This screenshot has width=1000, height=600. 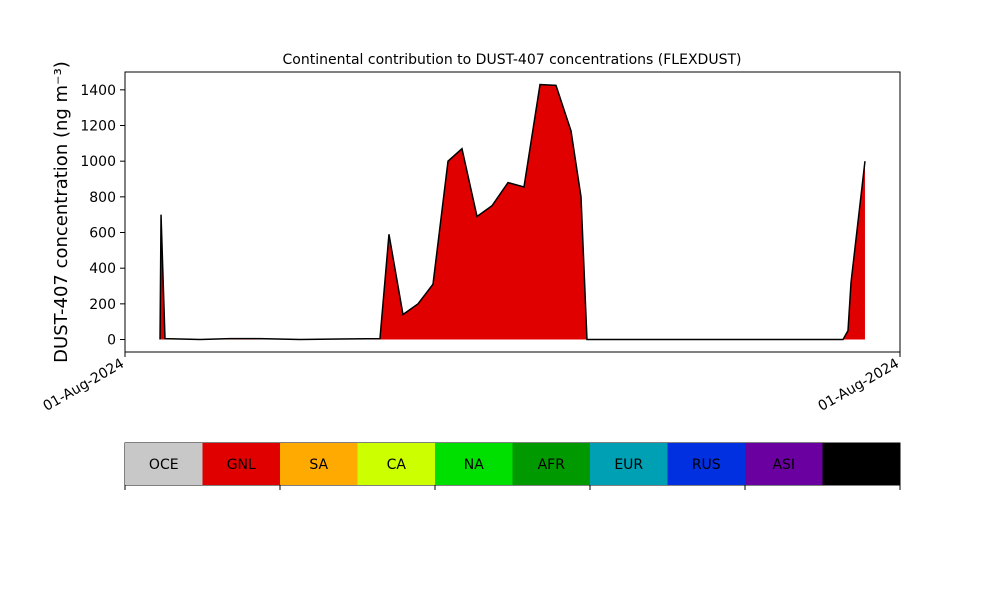 I want to click on colorbar-label: AFR, so click(x=552, y=465).